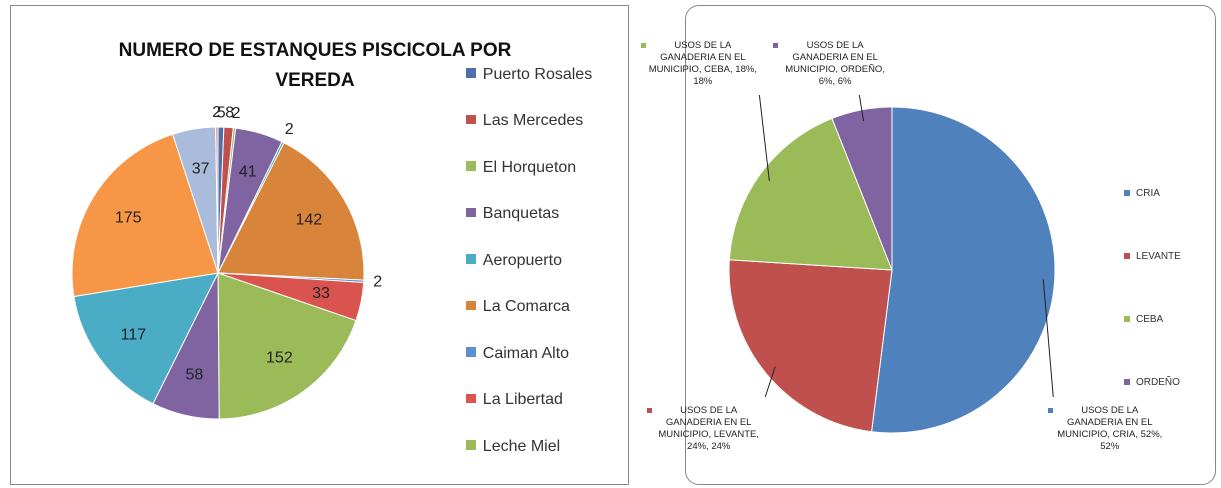 This screenshot has height=488, width=1221. I want to click on legend-label: Caiman Alto, so click(526, 353).